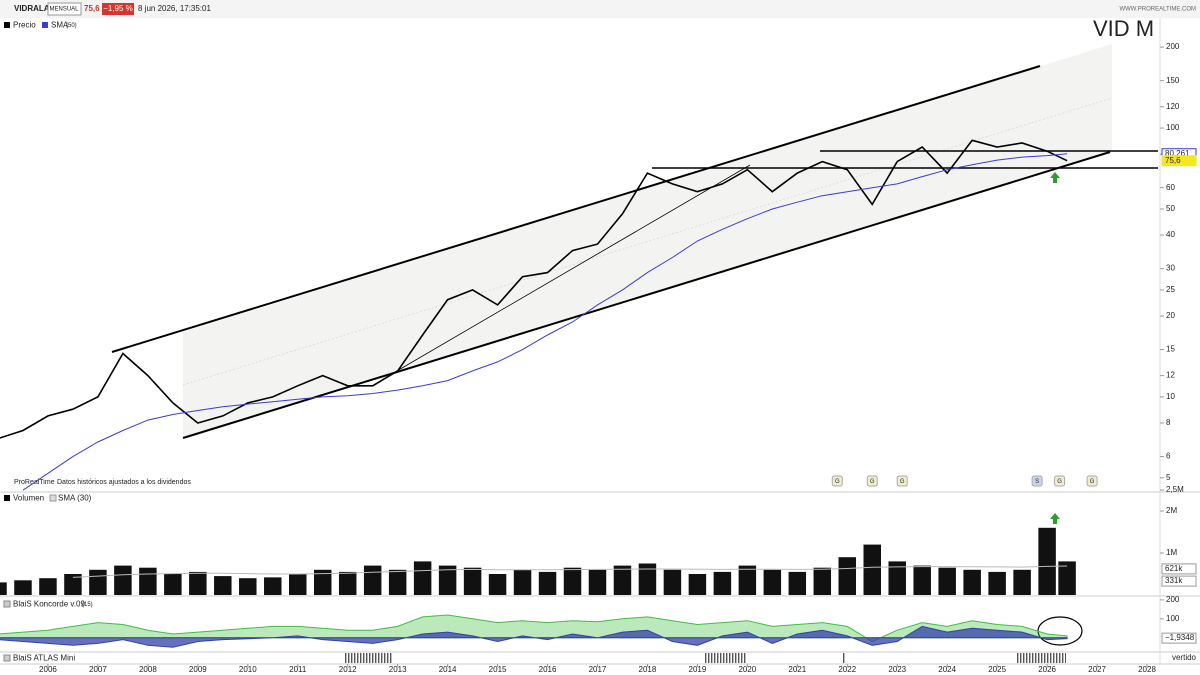 This screenshot has width=1200, height=675. I want to click on x-tick-label: 2013, so click(398, 669).